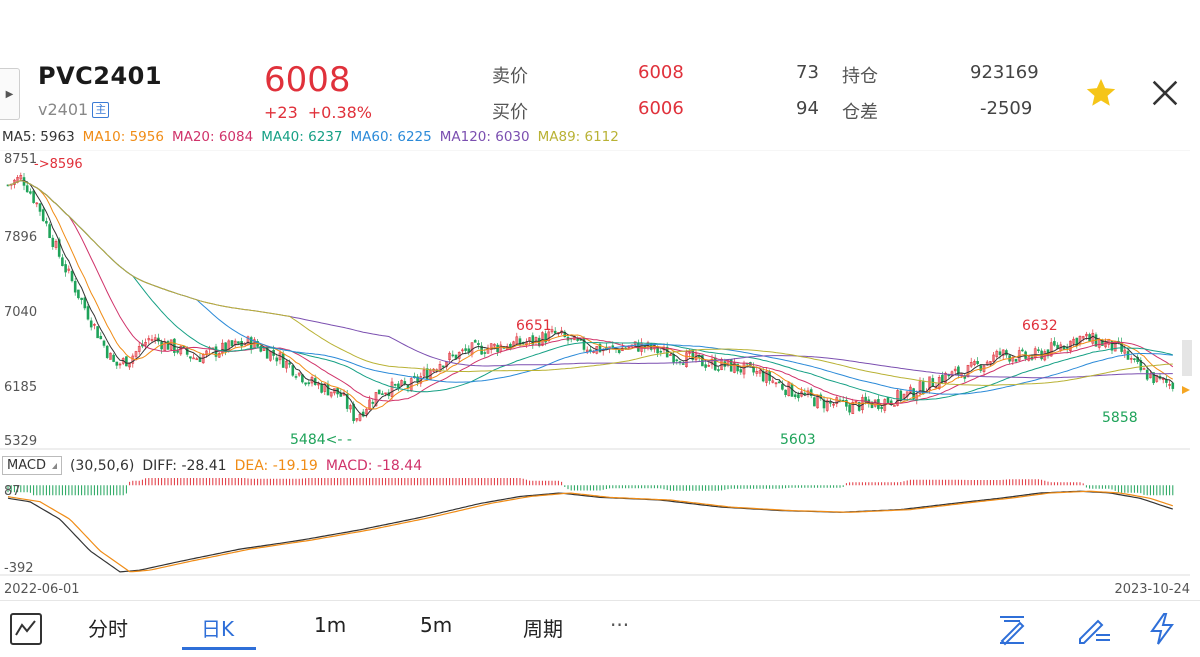 The height and width of the screenshot is (657, 1200). What do you see at coordinates (1006, 108) in the screenshot?
I see `oi-diff-value: -2509` at bounding box center [1006, 108].